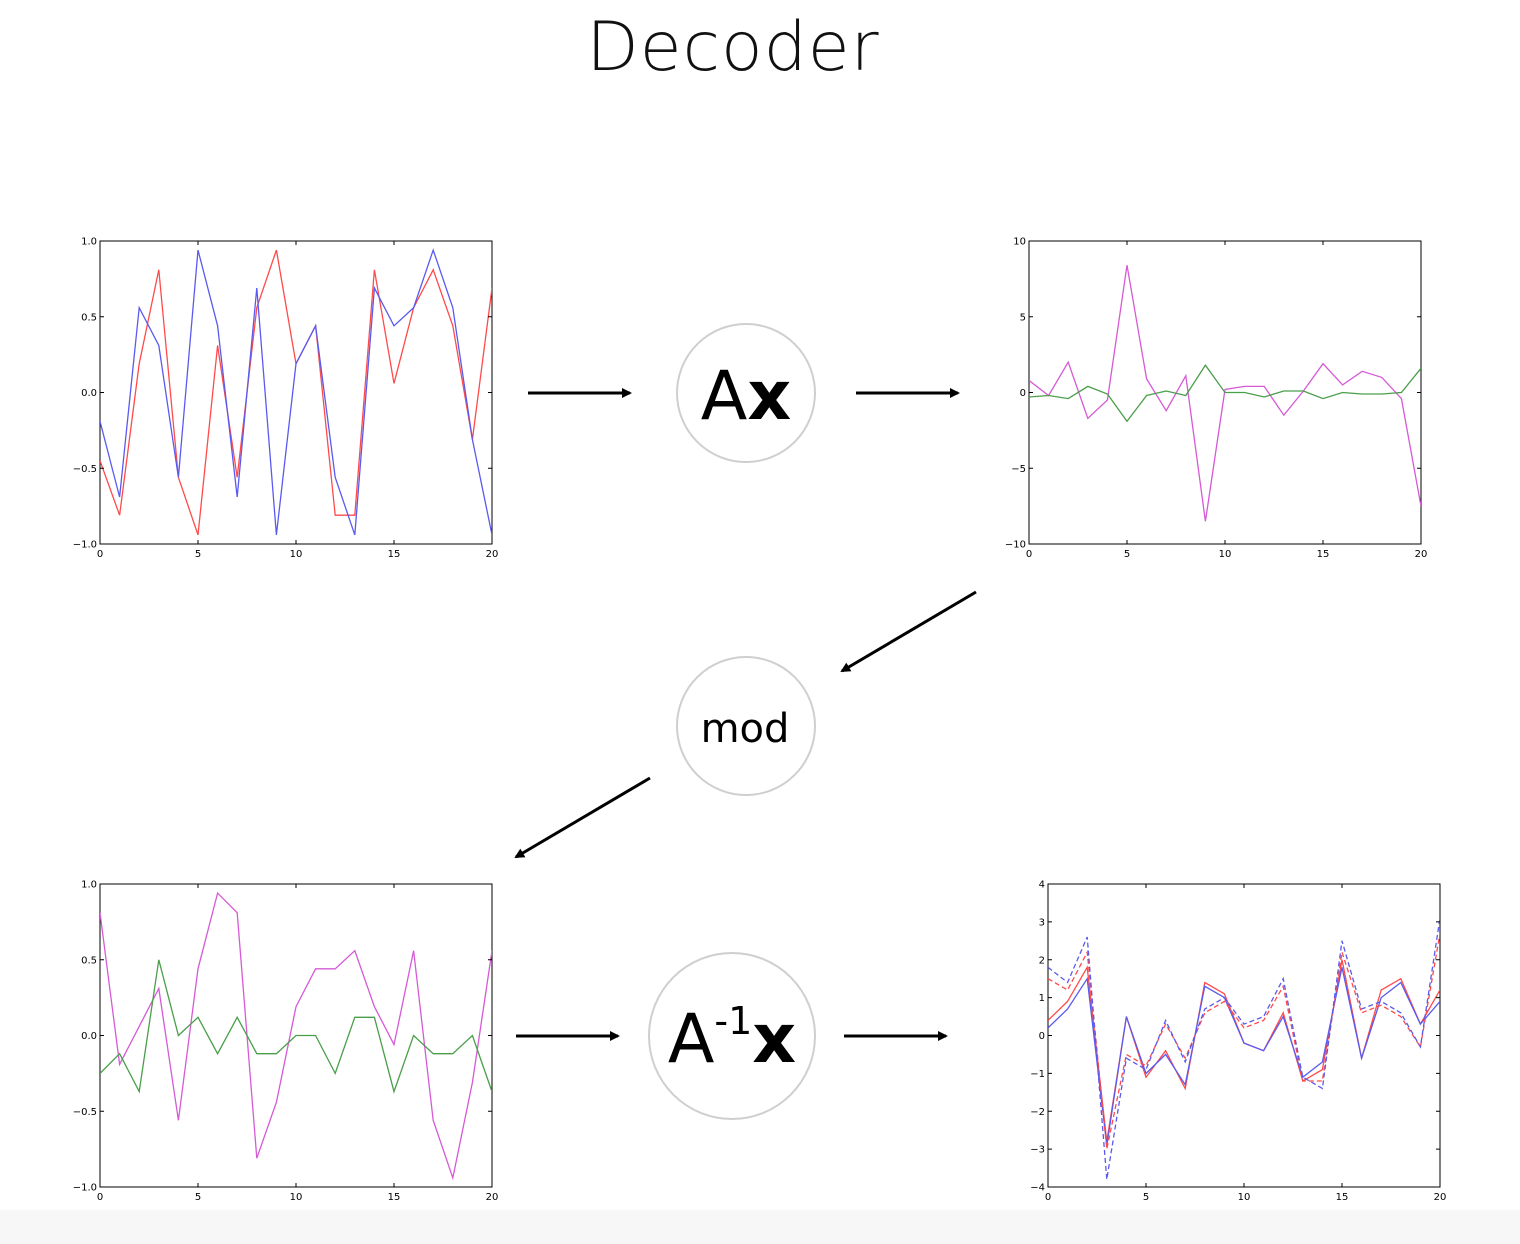 Image resolution: width=1520 pixels, height=1244 pixels. I want to click on node-ainv-label: A-1x, so click(732, 1039).